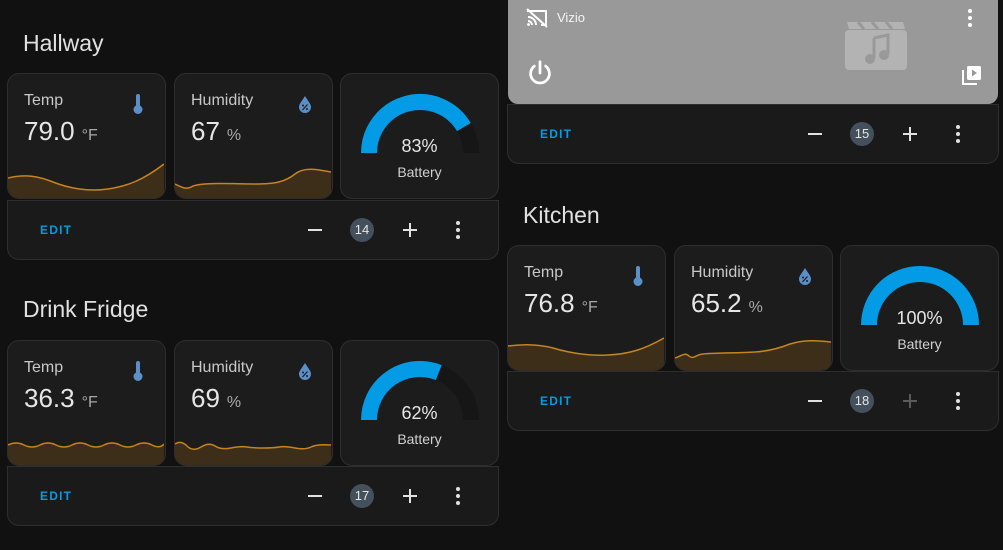 This screenshot has width=1003, height=550. What do you see at coordinates (362, 496) in the screenshot?
I see `count-badge: 17` at bounding box center [362, 496].